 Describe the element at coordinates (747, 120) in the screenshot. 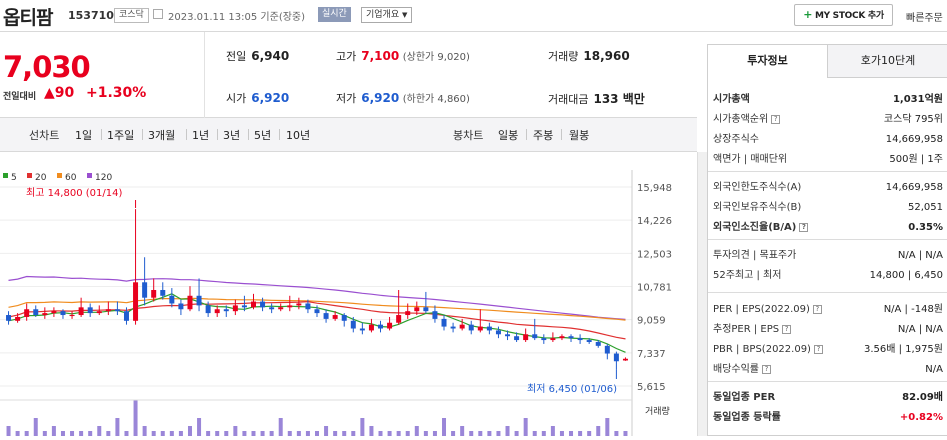

I see `info-label: 시가총액순위?` at that location.